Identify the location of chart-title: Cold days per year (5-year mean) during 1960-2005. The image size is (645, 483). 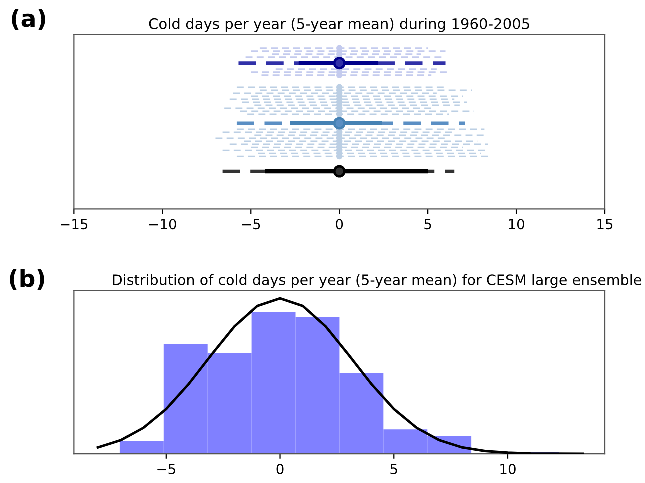
(339, 25).